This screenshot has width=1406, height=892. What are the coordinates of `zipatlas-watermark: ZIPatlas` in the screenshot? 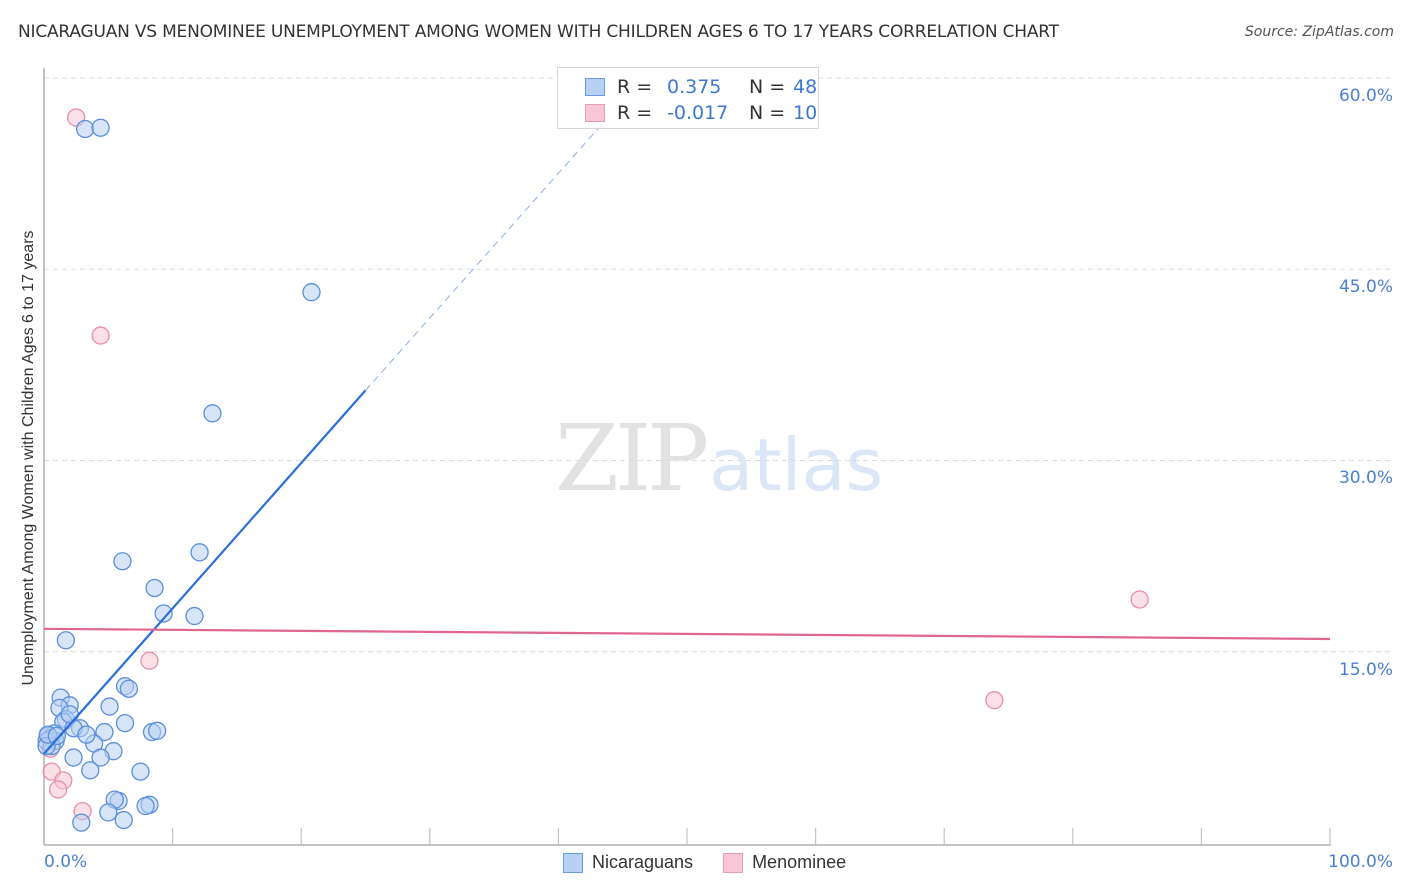 It's located at (719, 458).